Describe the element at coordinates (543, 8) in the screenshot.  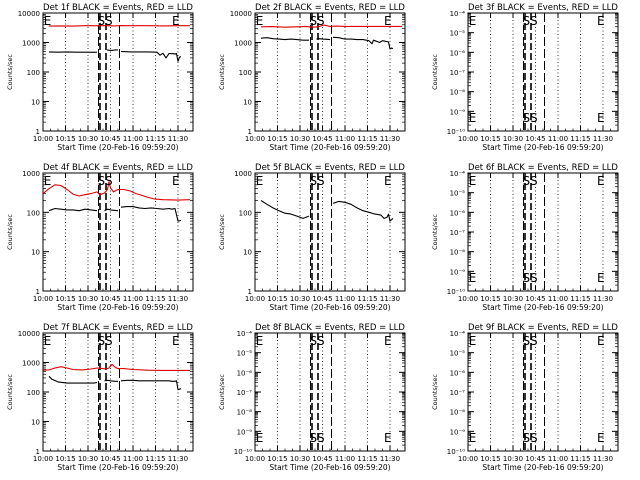
I see `chart-title: Det 3f BLACK = Events, RED = LLD` at that location.